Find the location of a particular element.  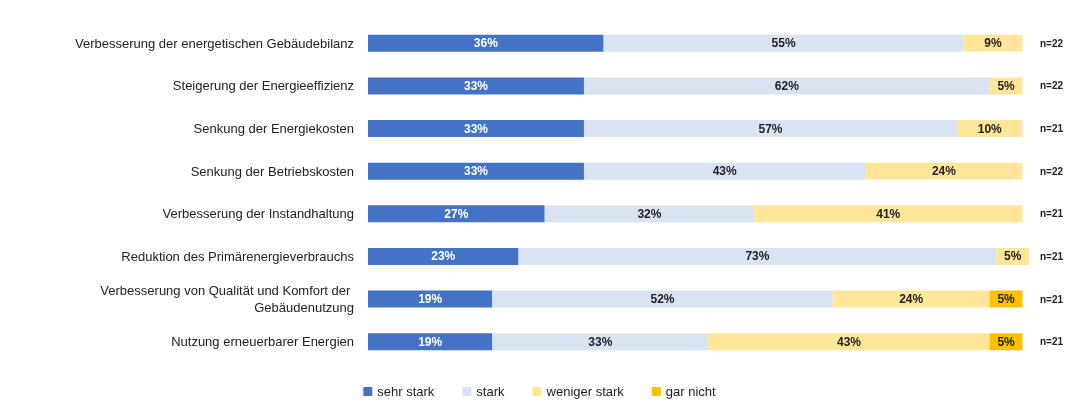

y-tick-label: Reduktion des Primärenergieverbrauchs is located at coordinates (238, 256).